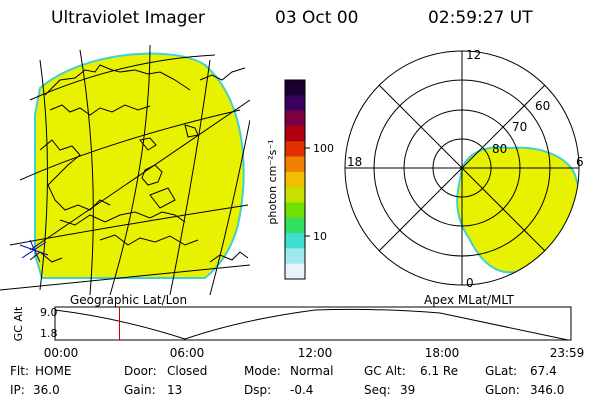 This screenshot has width=600, height=400. Describe the element at coordinates (315, 353) in the screenshot. I see `time-tick-1200: 12:00` at that location.